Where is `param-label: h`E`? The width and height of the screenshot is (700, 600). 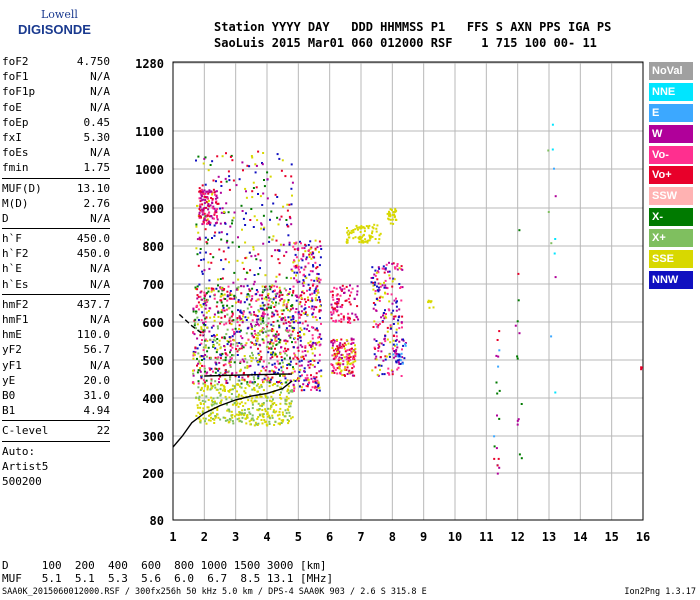
param-label: h`E is located at coordinates (12, 269).